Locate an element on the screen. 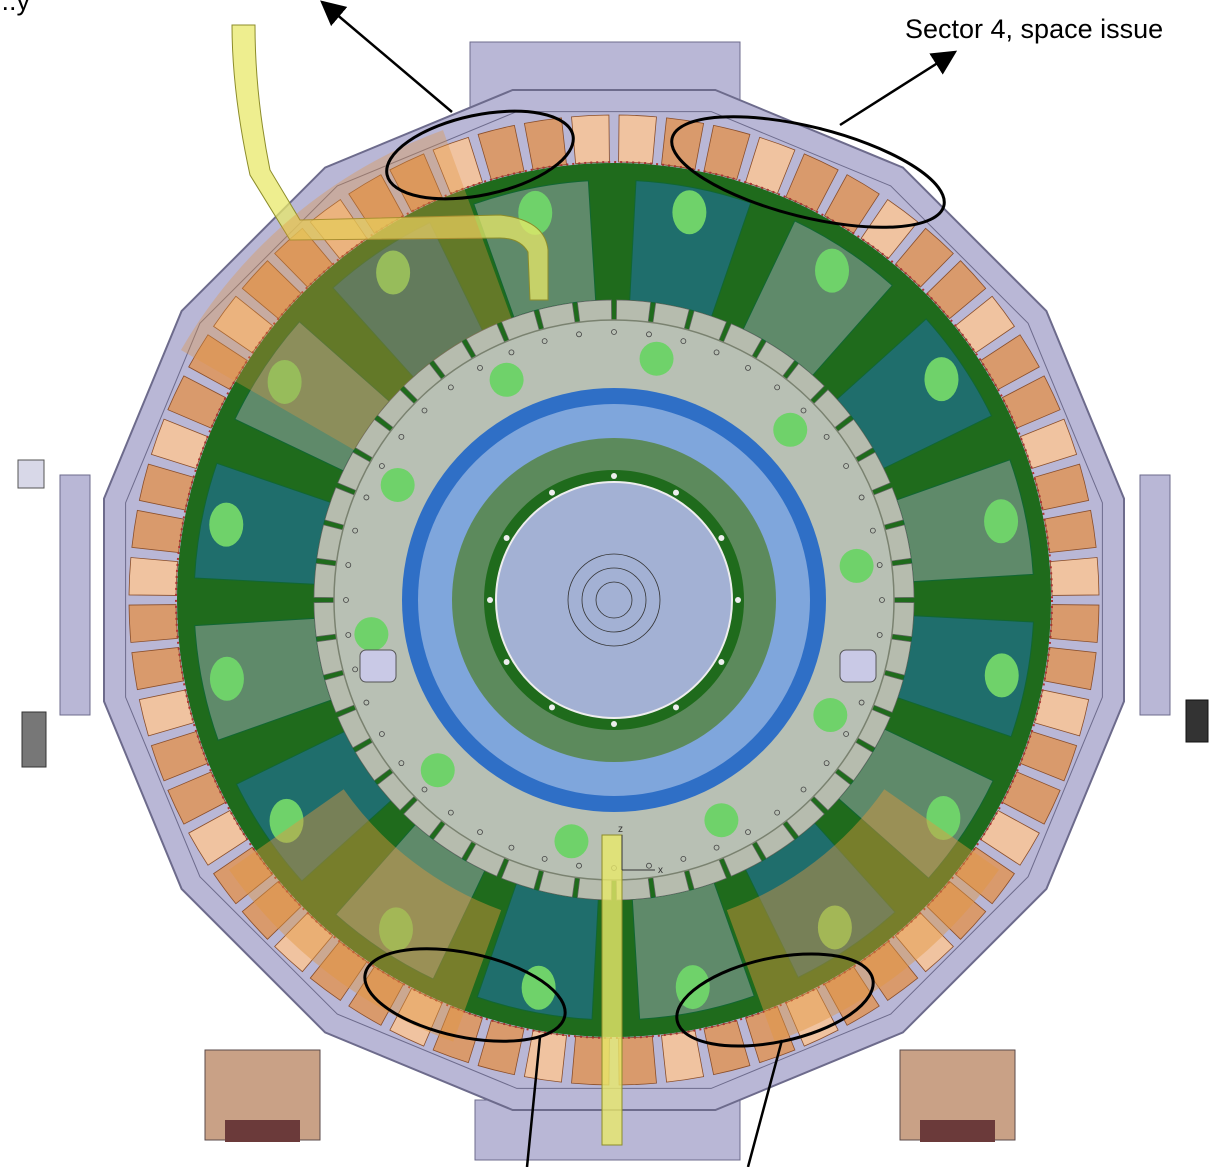 The height and width of the screenshot is (1172, 1217). right-bracket is located at coordinates (1155, 595).